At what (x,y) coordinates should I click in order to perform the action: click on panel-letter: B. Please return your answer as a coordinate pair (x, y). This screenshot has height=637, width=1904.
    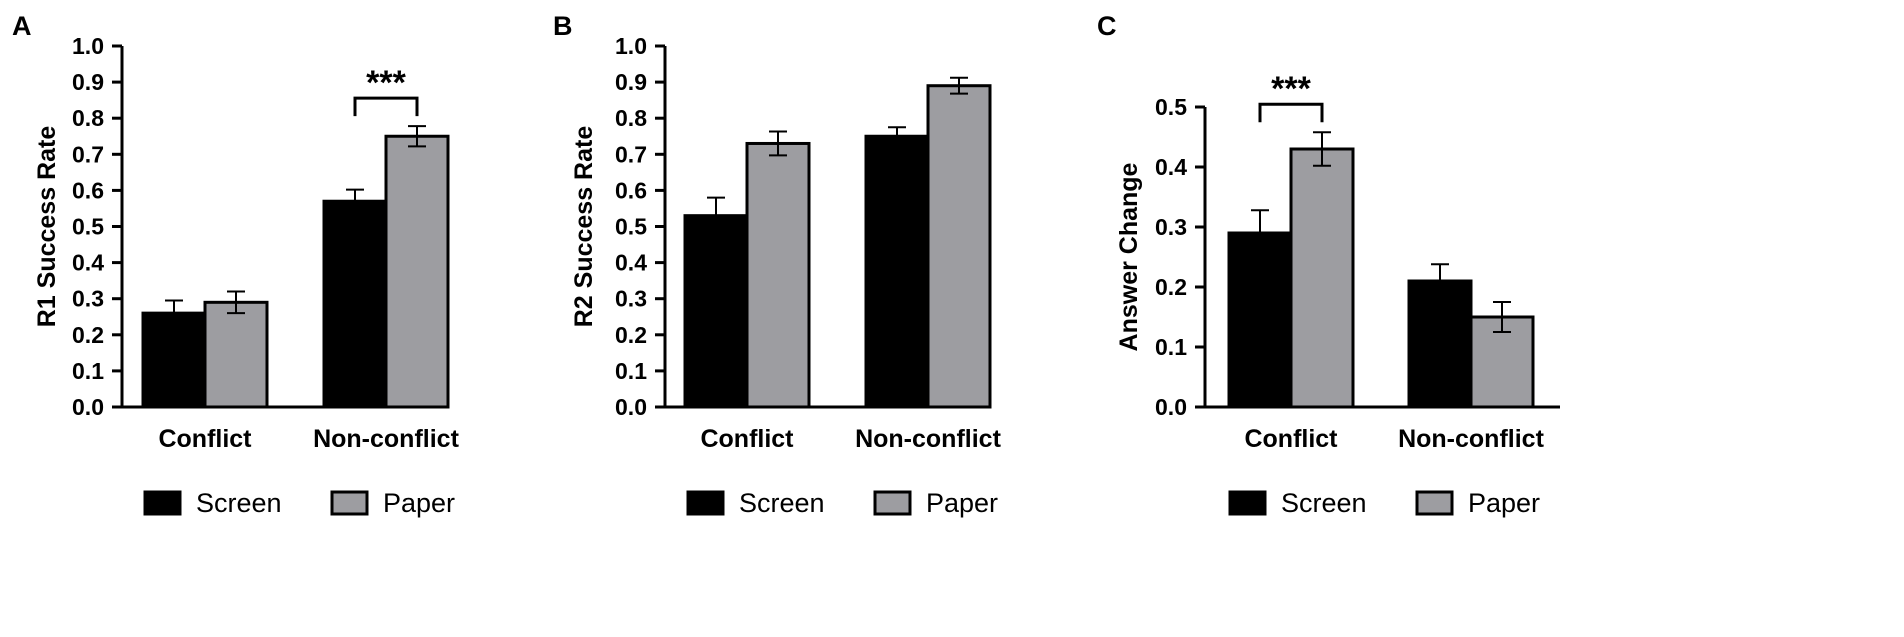
    Looking at the image, I should click on (563, 26).